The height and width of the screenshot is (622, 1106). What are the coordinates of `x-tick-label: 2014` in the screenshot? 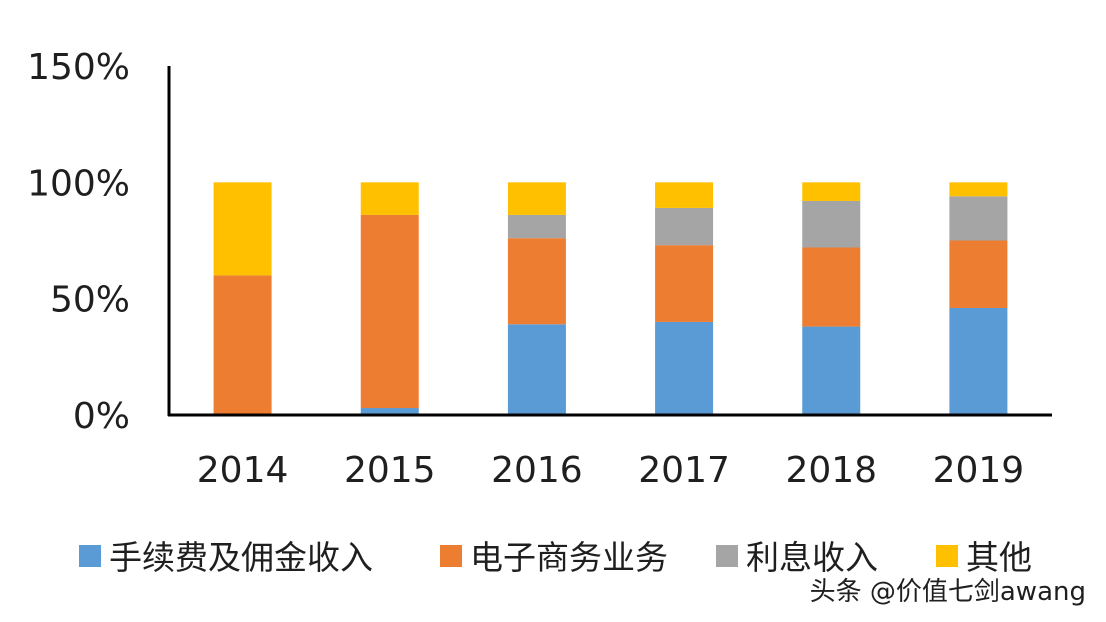 It's located at (243, 470).